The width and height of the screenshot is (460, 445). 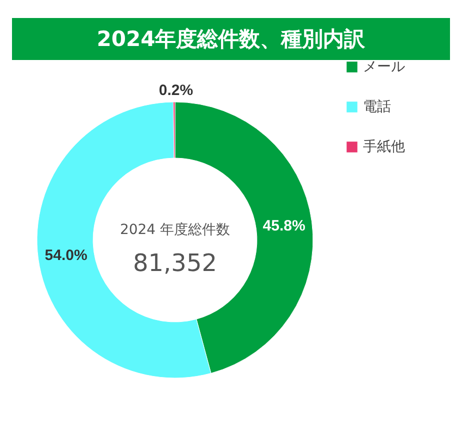 I want to click on text: 2024 年度総件数, so click(x=175, y=230).